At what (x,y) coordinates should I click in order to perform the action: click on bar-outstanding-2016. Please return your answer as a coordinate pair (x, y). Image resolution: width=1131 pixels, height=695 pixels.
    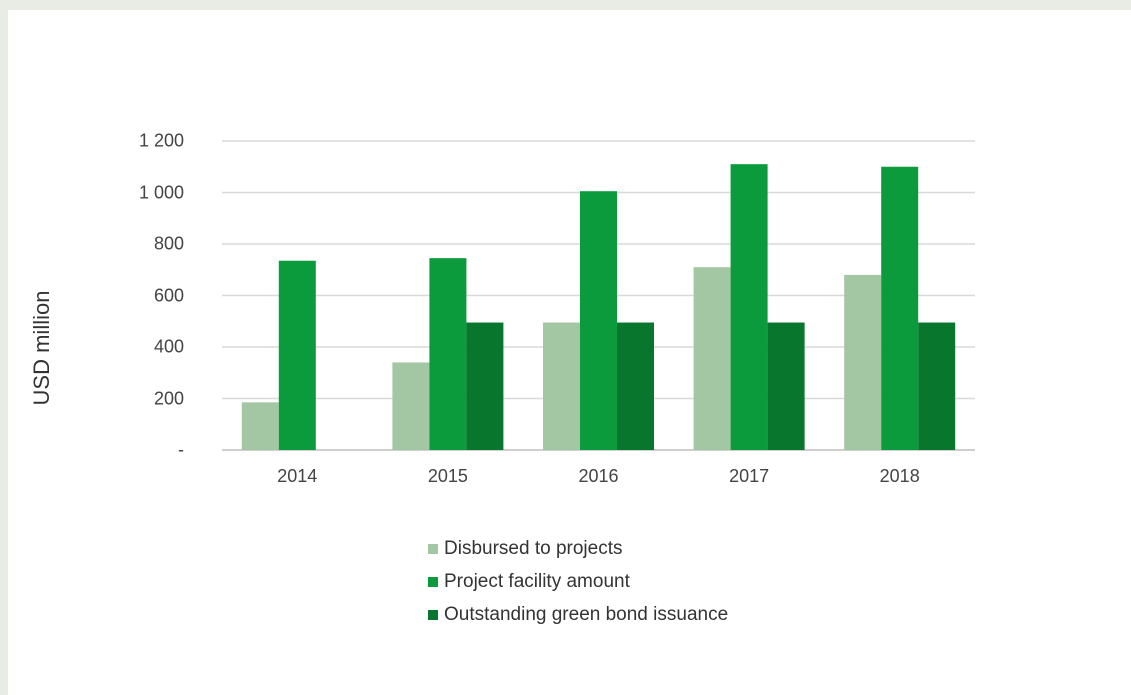
    Looking at the image, I should click on (635, 386).